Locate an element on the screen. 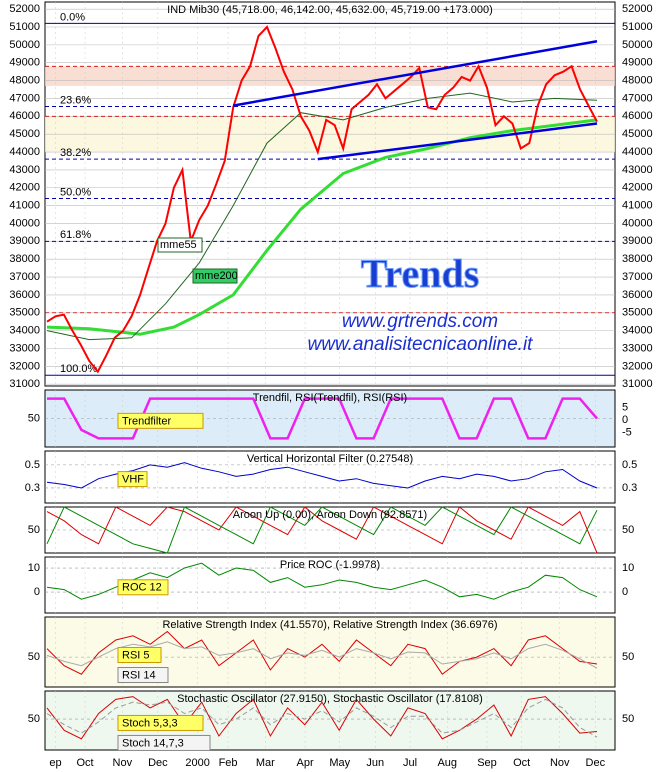  y-tick-label: 49000 is located at coordinates (24, 63).